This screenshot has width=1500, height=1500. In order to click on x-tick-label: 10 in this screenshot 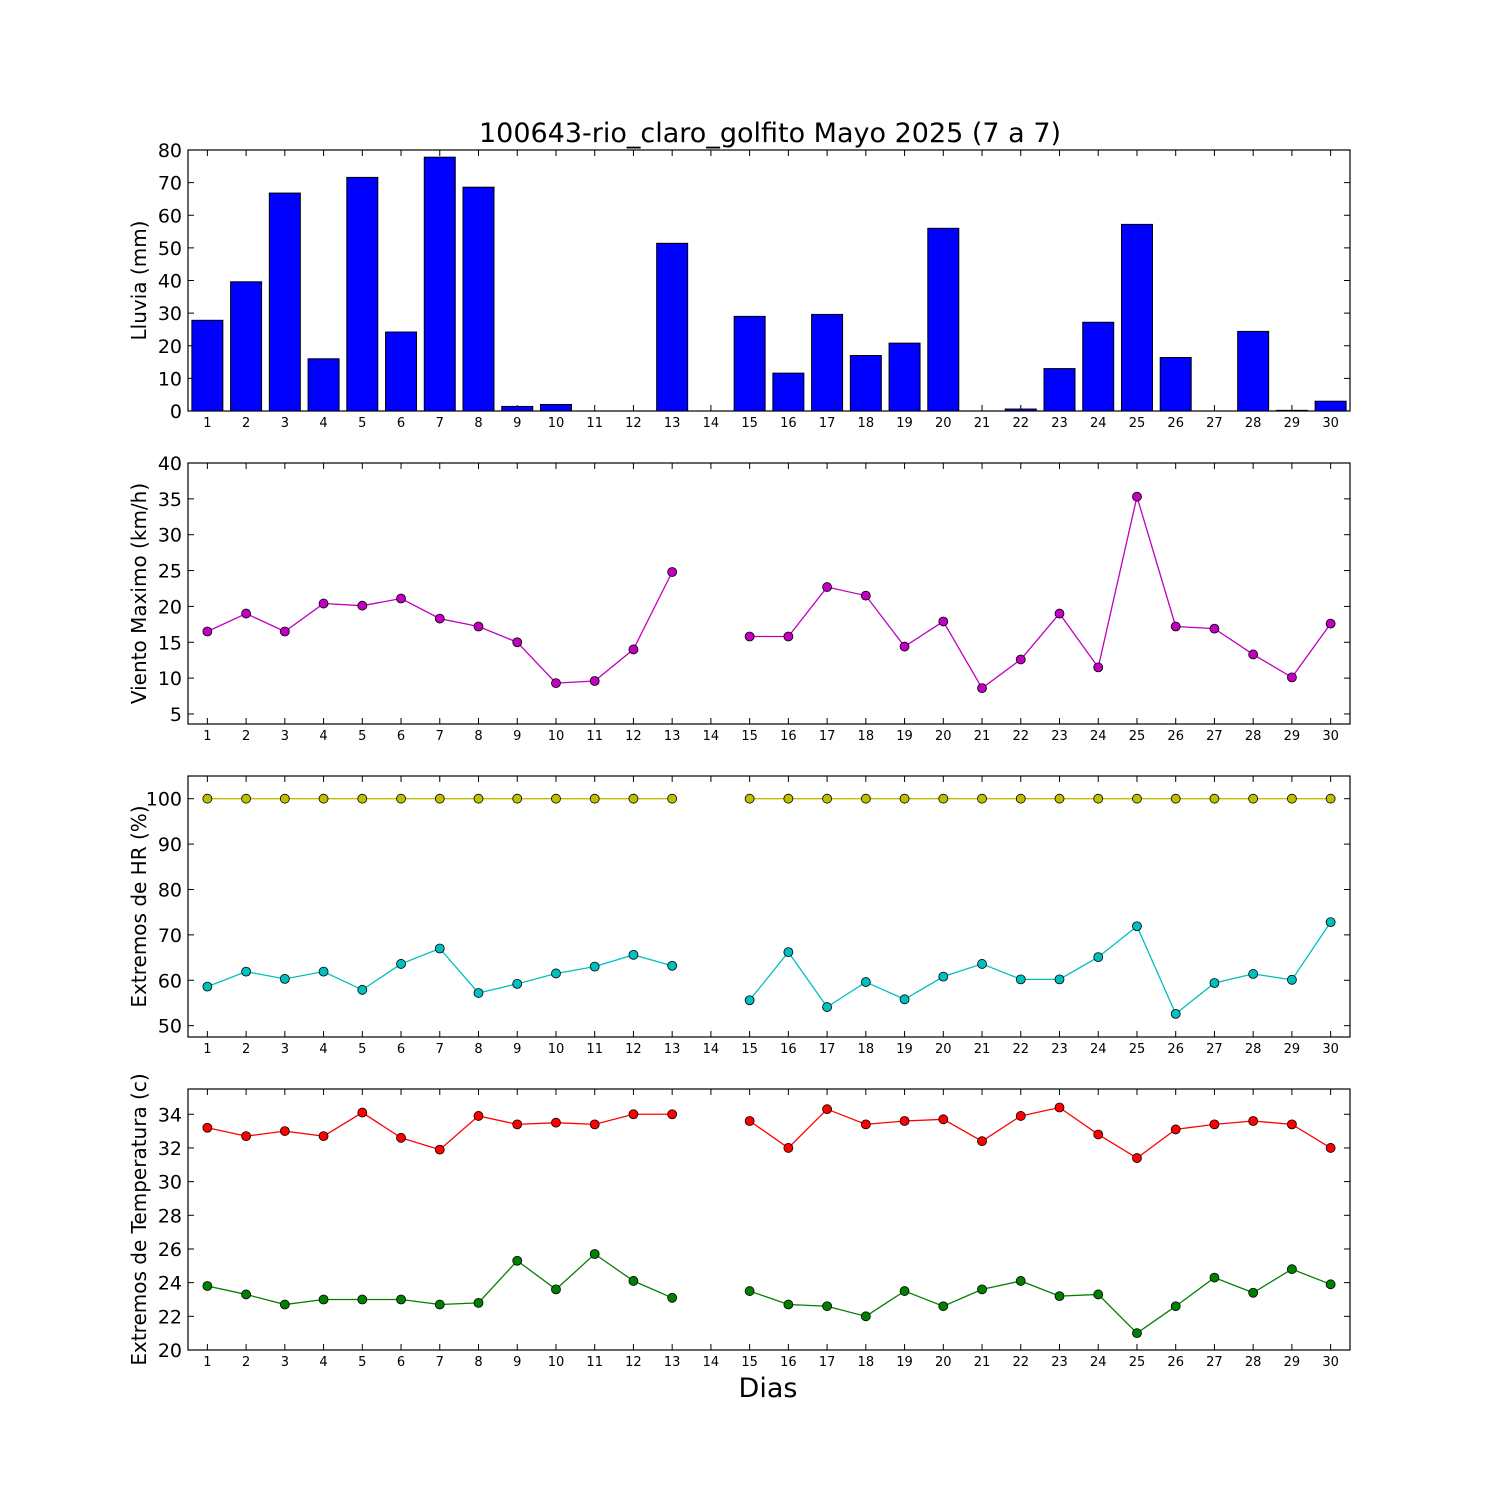, I will do `click(556, 1362)`.